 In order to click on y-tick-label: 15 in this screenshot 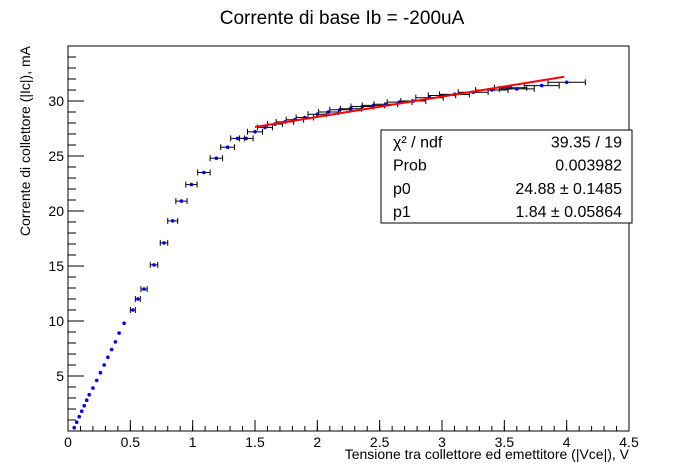, I will do `click(56, 266)`.